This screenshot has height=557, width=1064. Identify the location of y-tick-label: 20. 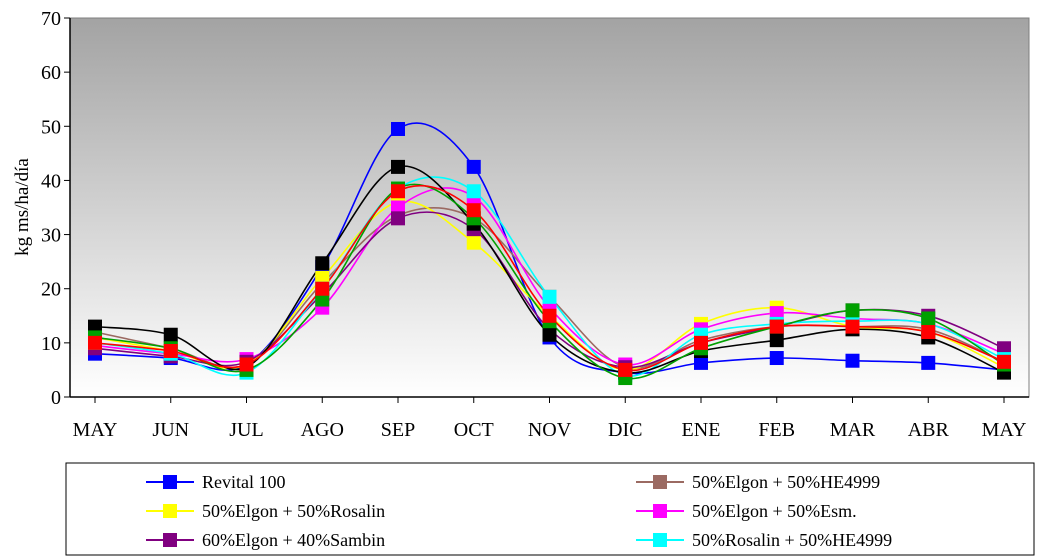
(51, 290).